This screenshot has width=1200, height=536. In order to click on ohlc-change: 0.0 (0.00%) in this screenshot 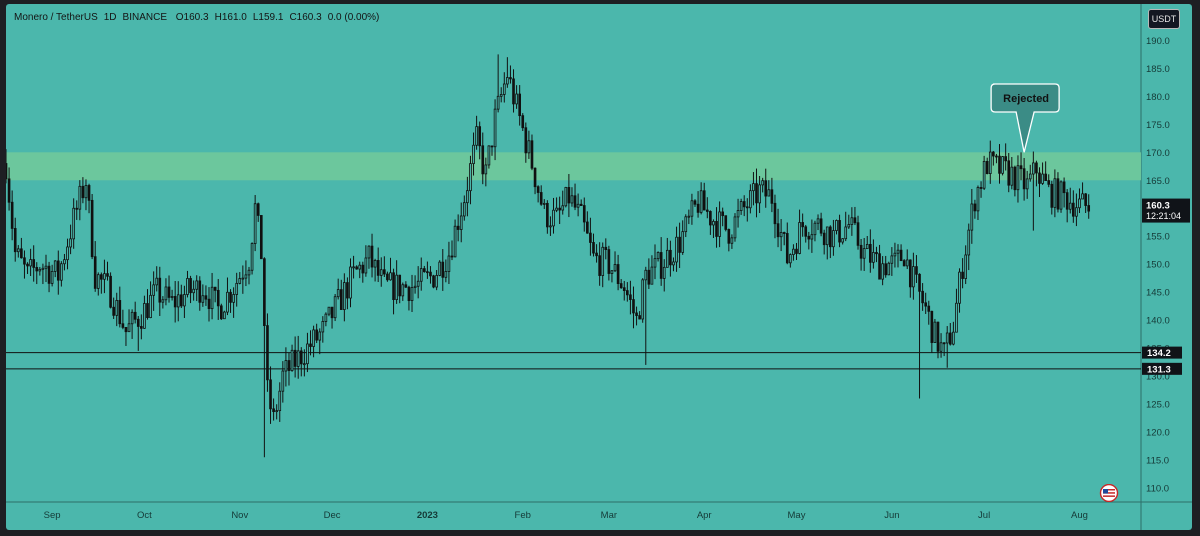, I will do `click(353, 17)`.